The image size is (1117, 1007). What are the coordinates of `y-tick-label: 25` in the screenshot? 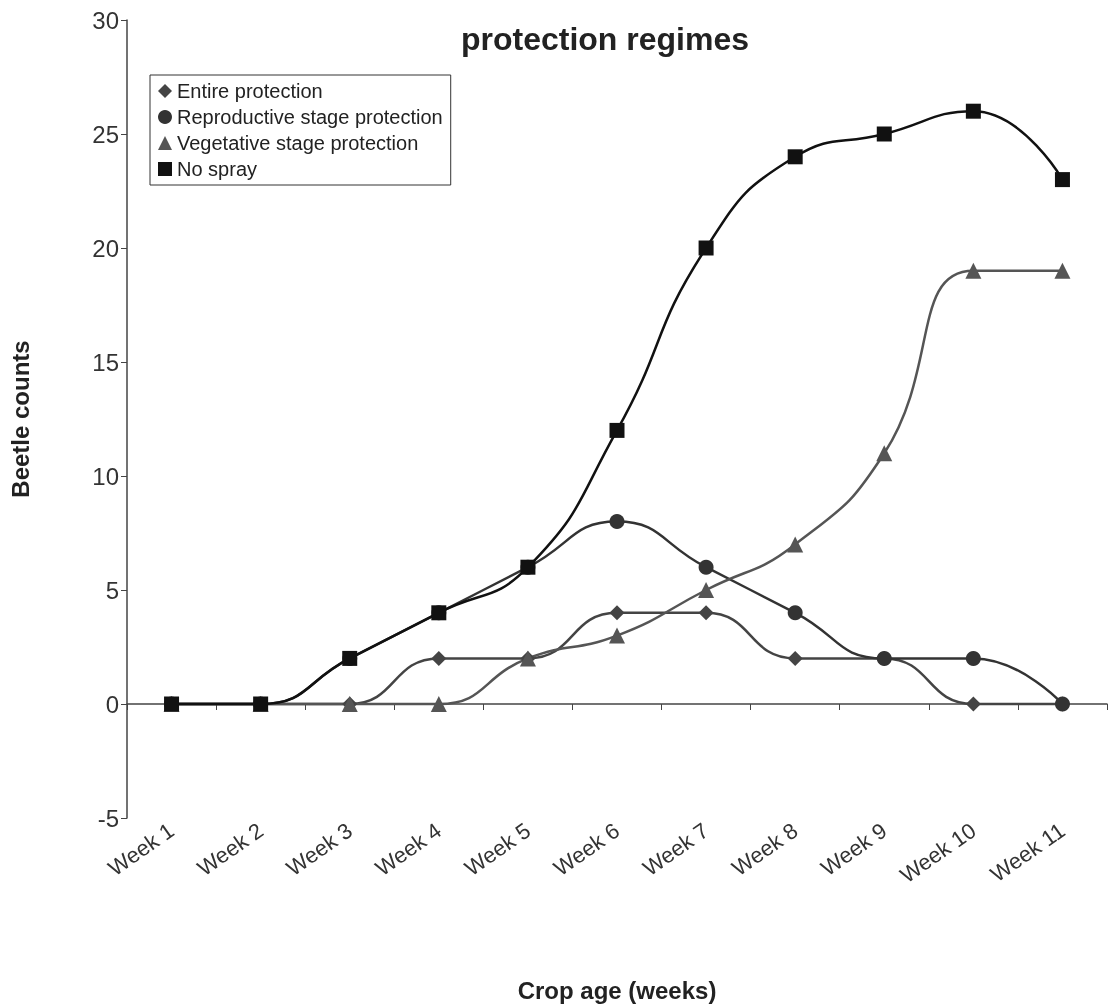 It's located at (105, 134).